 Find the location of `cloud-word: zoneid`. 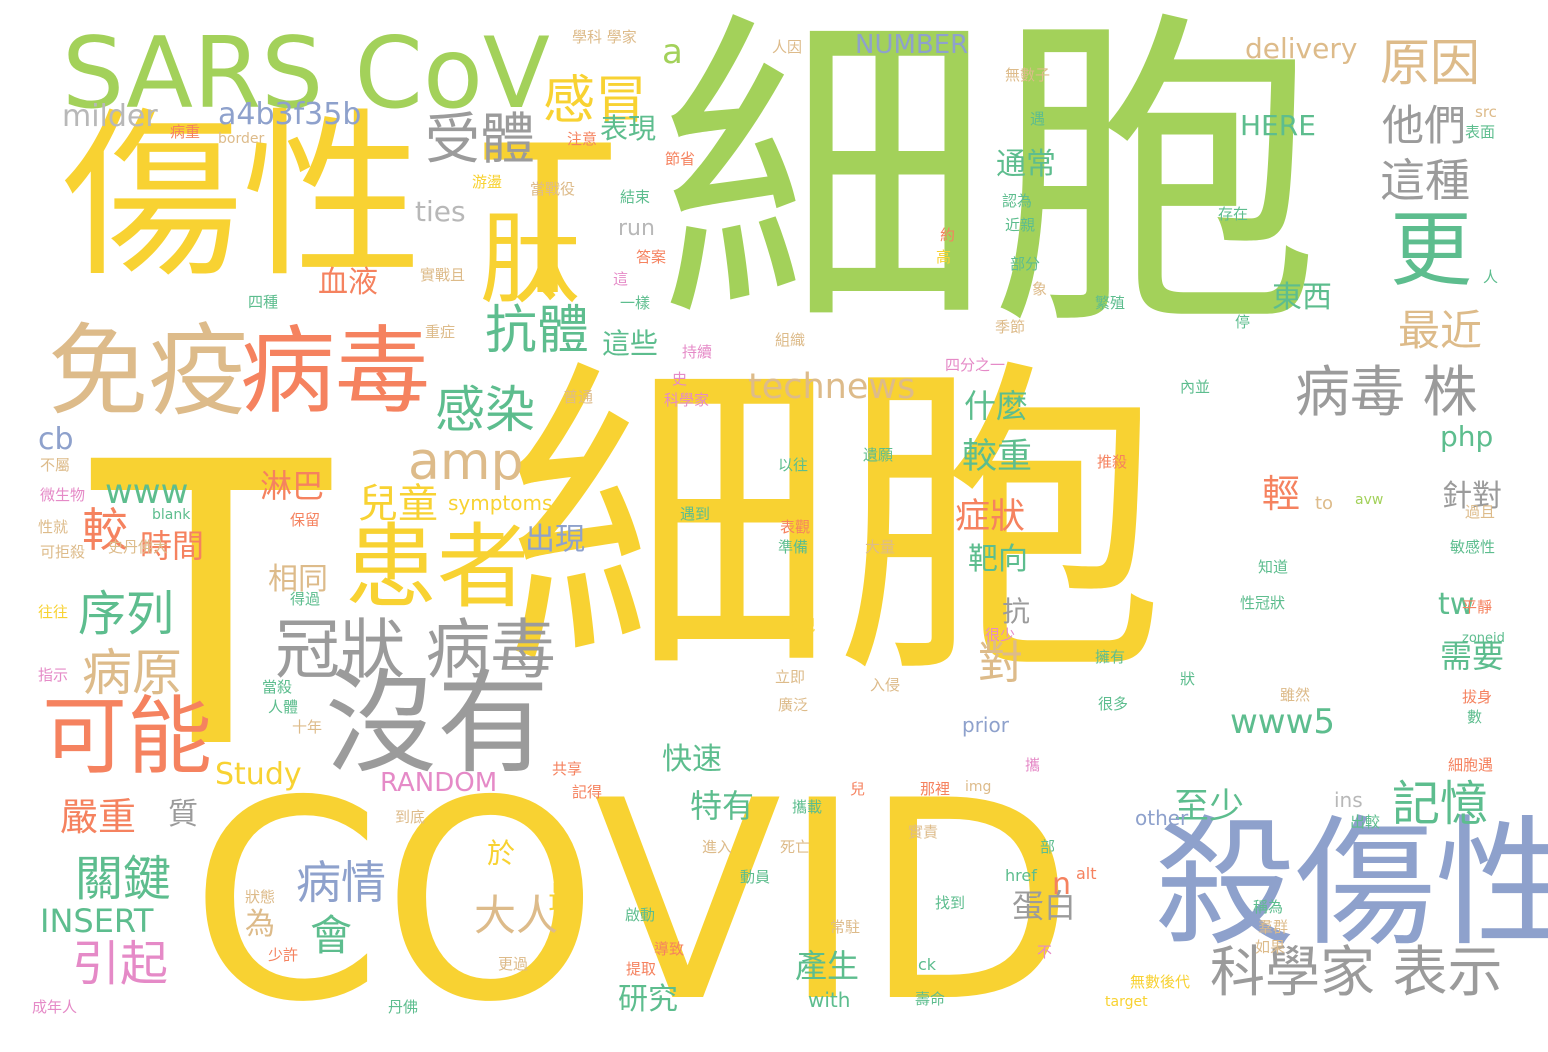

cloud-word: zoneid is located at coordinates (1483, 638).